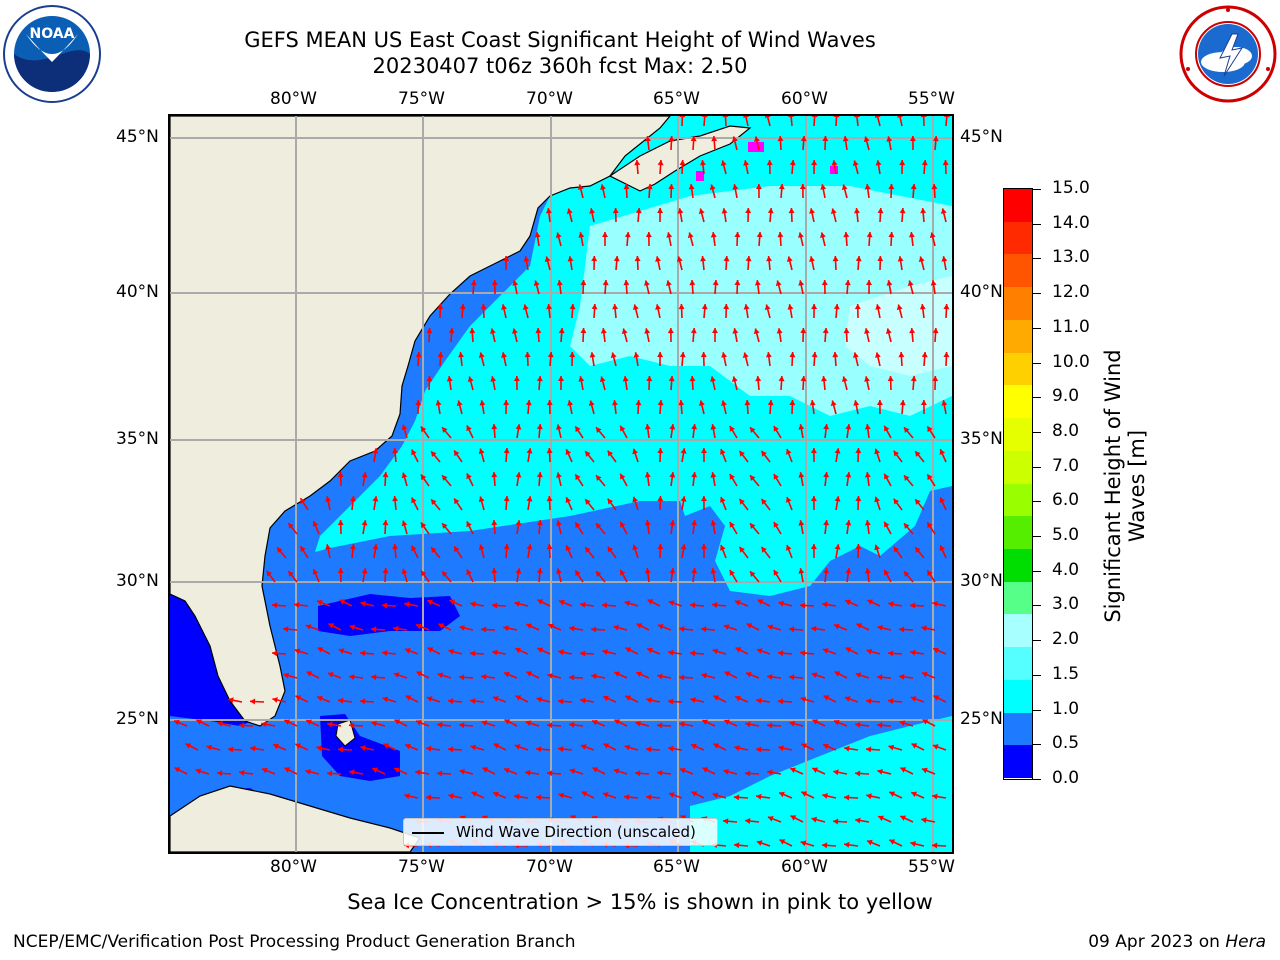 This screenshot has height=960, width=1280. Describe the element at coordinates (1037, 745) in the screenshot. I see `colorbar-tick-mark` at that location.